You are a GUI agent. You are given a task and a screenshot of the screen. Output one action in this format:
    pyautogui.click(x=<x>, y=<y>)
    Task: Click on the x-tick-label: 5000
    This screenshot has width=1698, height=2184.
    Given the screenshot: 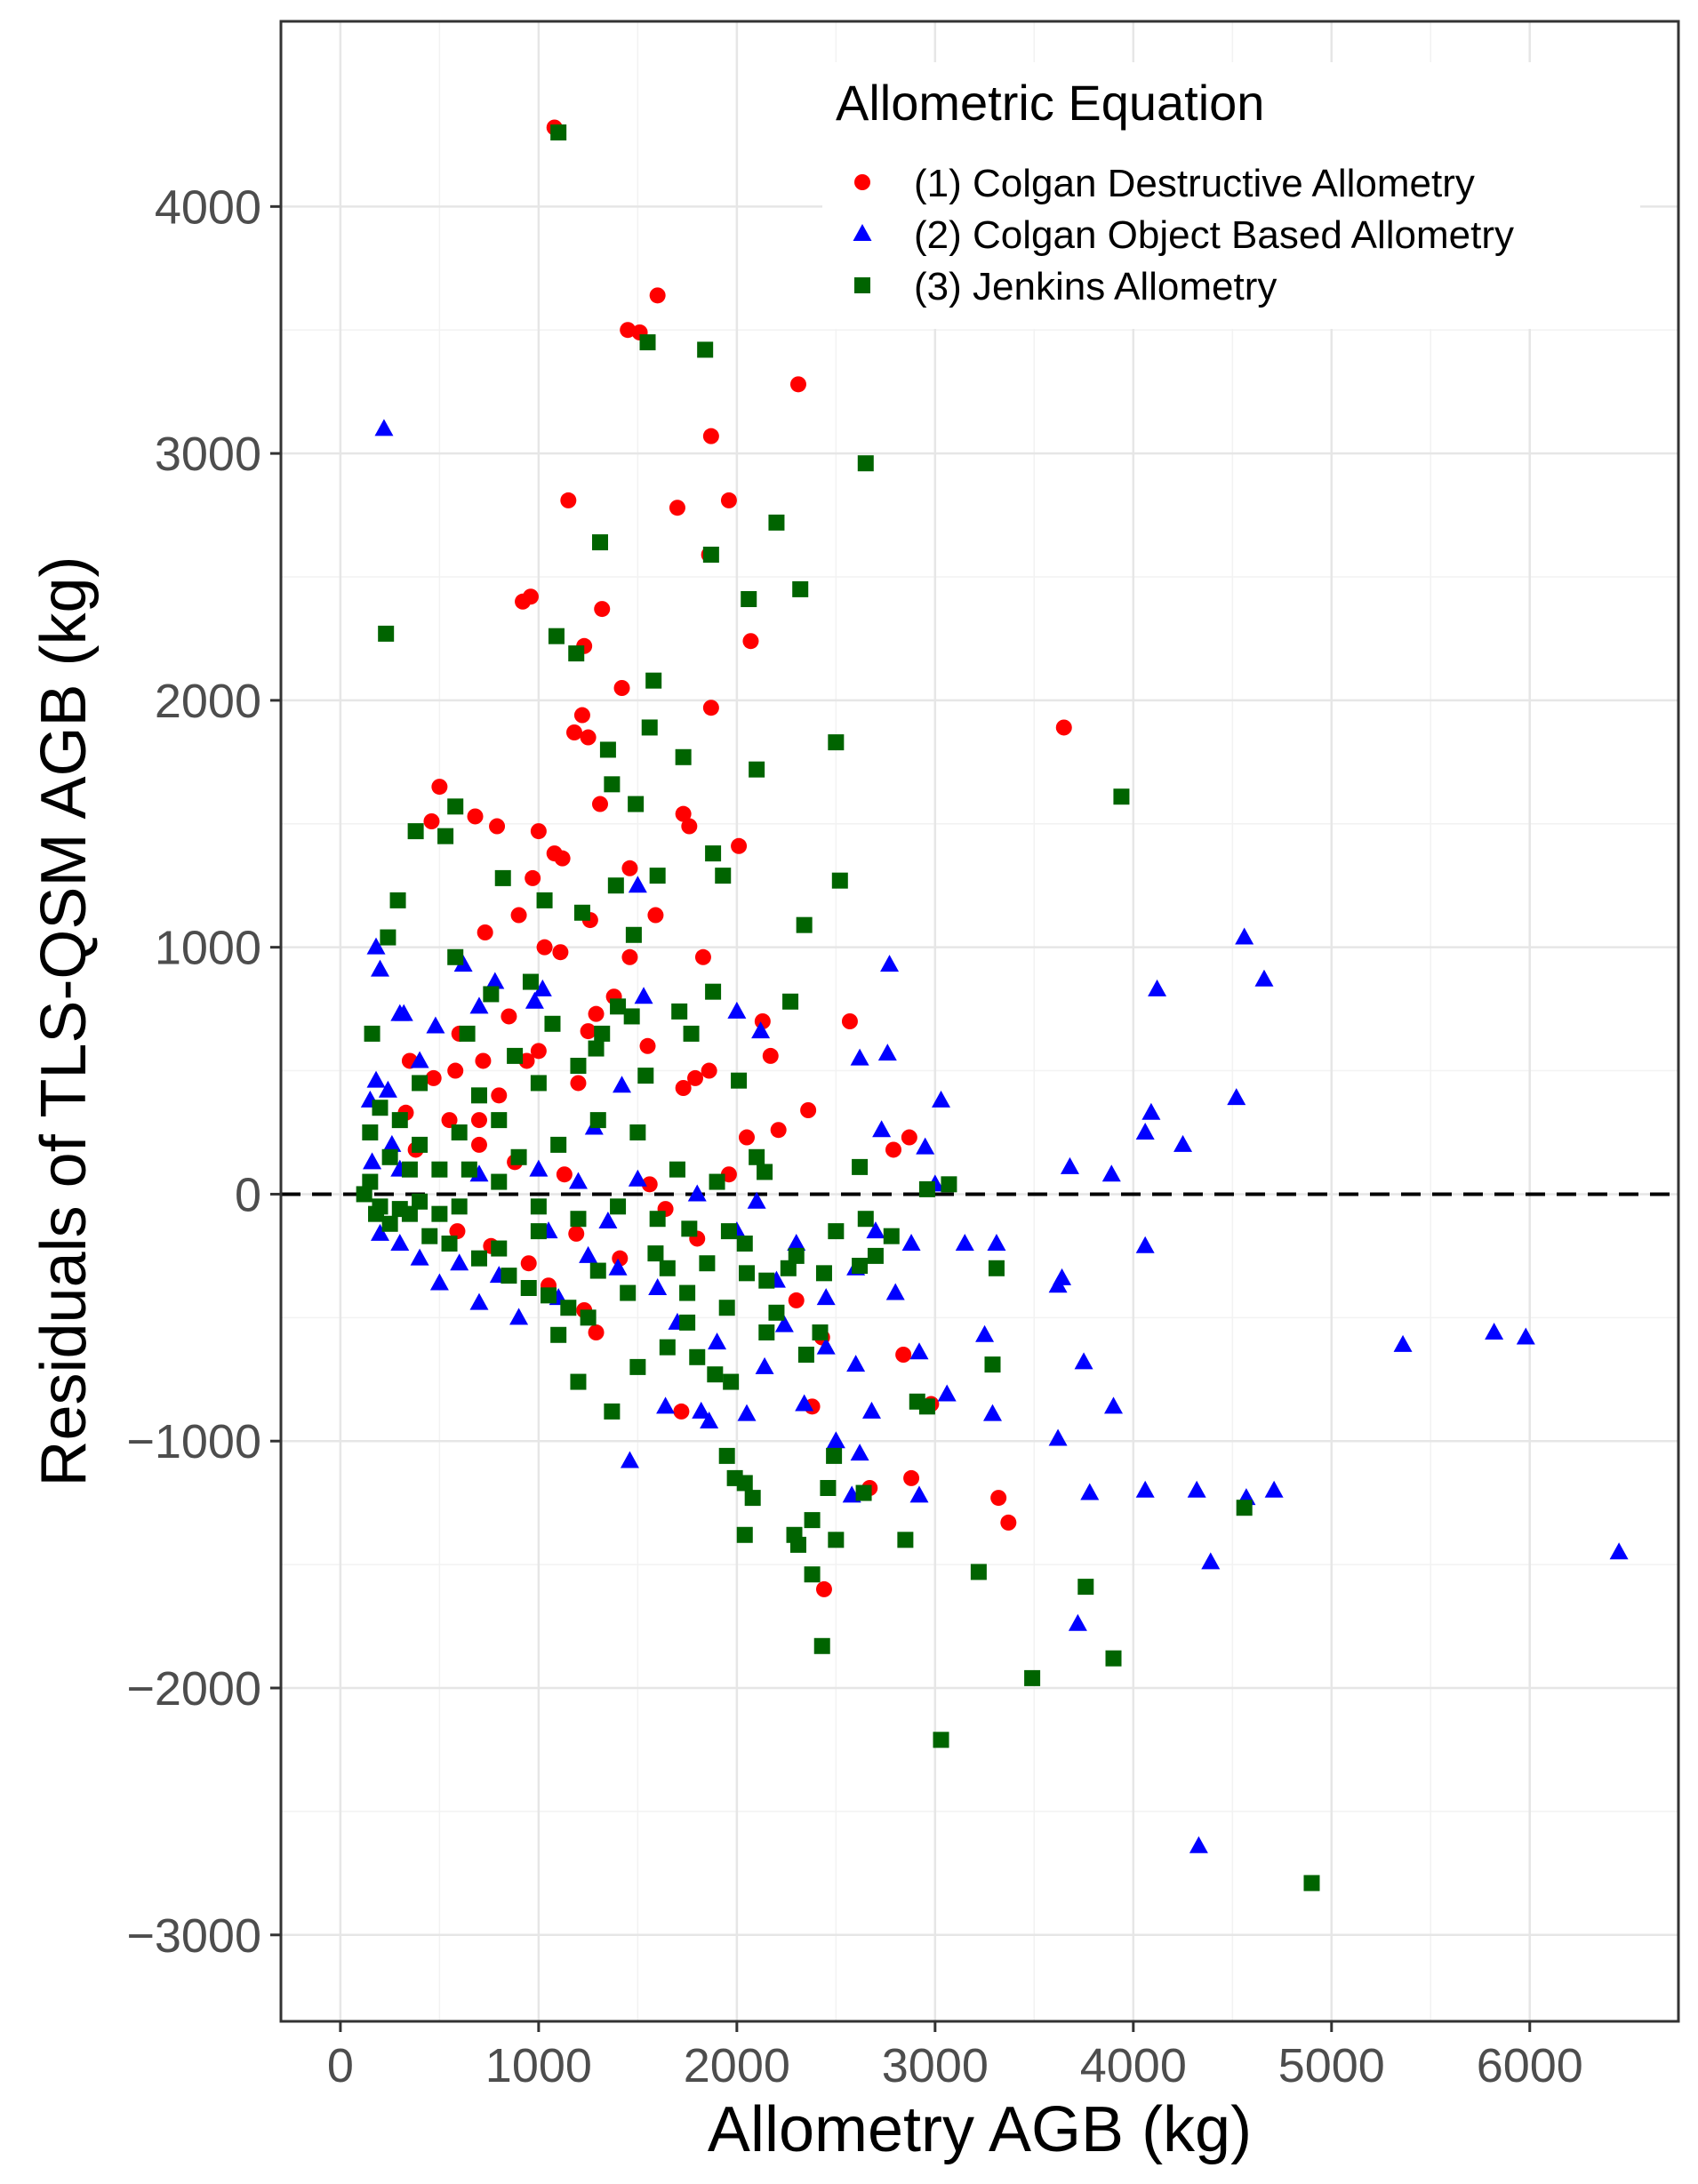 What is the action you would take?
    pyautogui.click(x=1331, y=2065)
    